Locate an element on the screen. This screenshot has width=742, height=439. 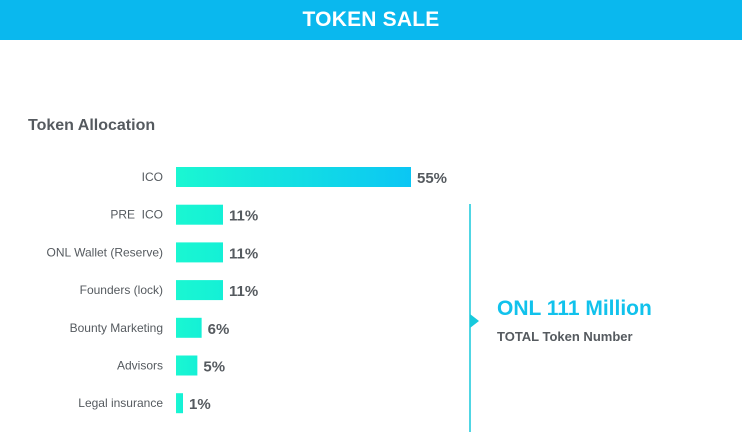
category-label: ICO is located at coordinates (152, 177).